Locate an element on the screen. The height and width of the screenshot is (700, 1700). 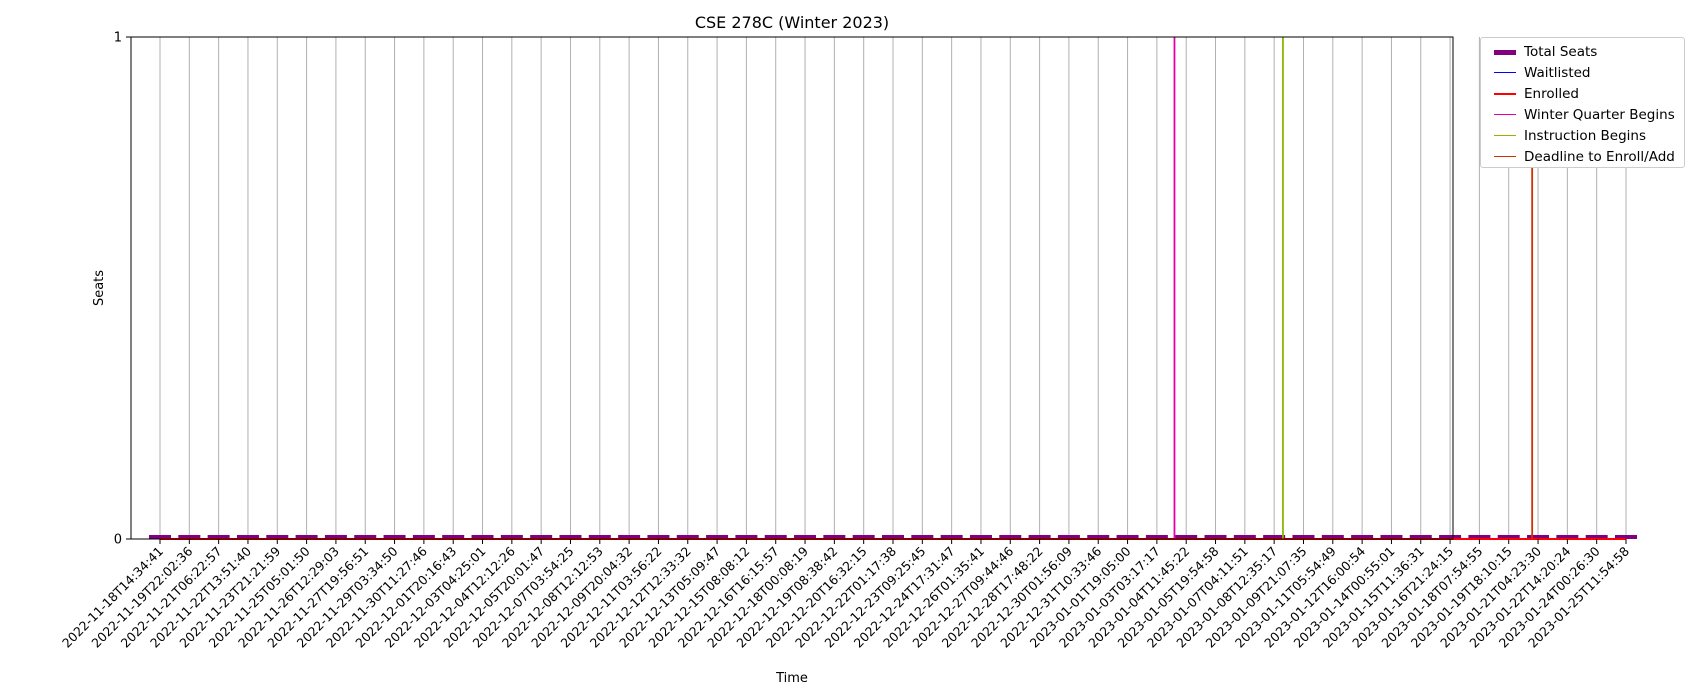
legend-label: Instruction Begins is located at coordinates (1585, 136).